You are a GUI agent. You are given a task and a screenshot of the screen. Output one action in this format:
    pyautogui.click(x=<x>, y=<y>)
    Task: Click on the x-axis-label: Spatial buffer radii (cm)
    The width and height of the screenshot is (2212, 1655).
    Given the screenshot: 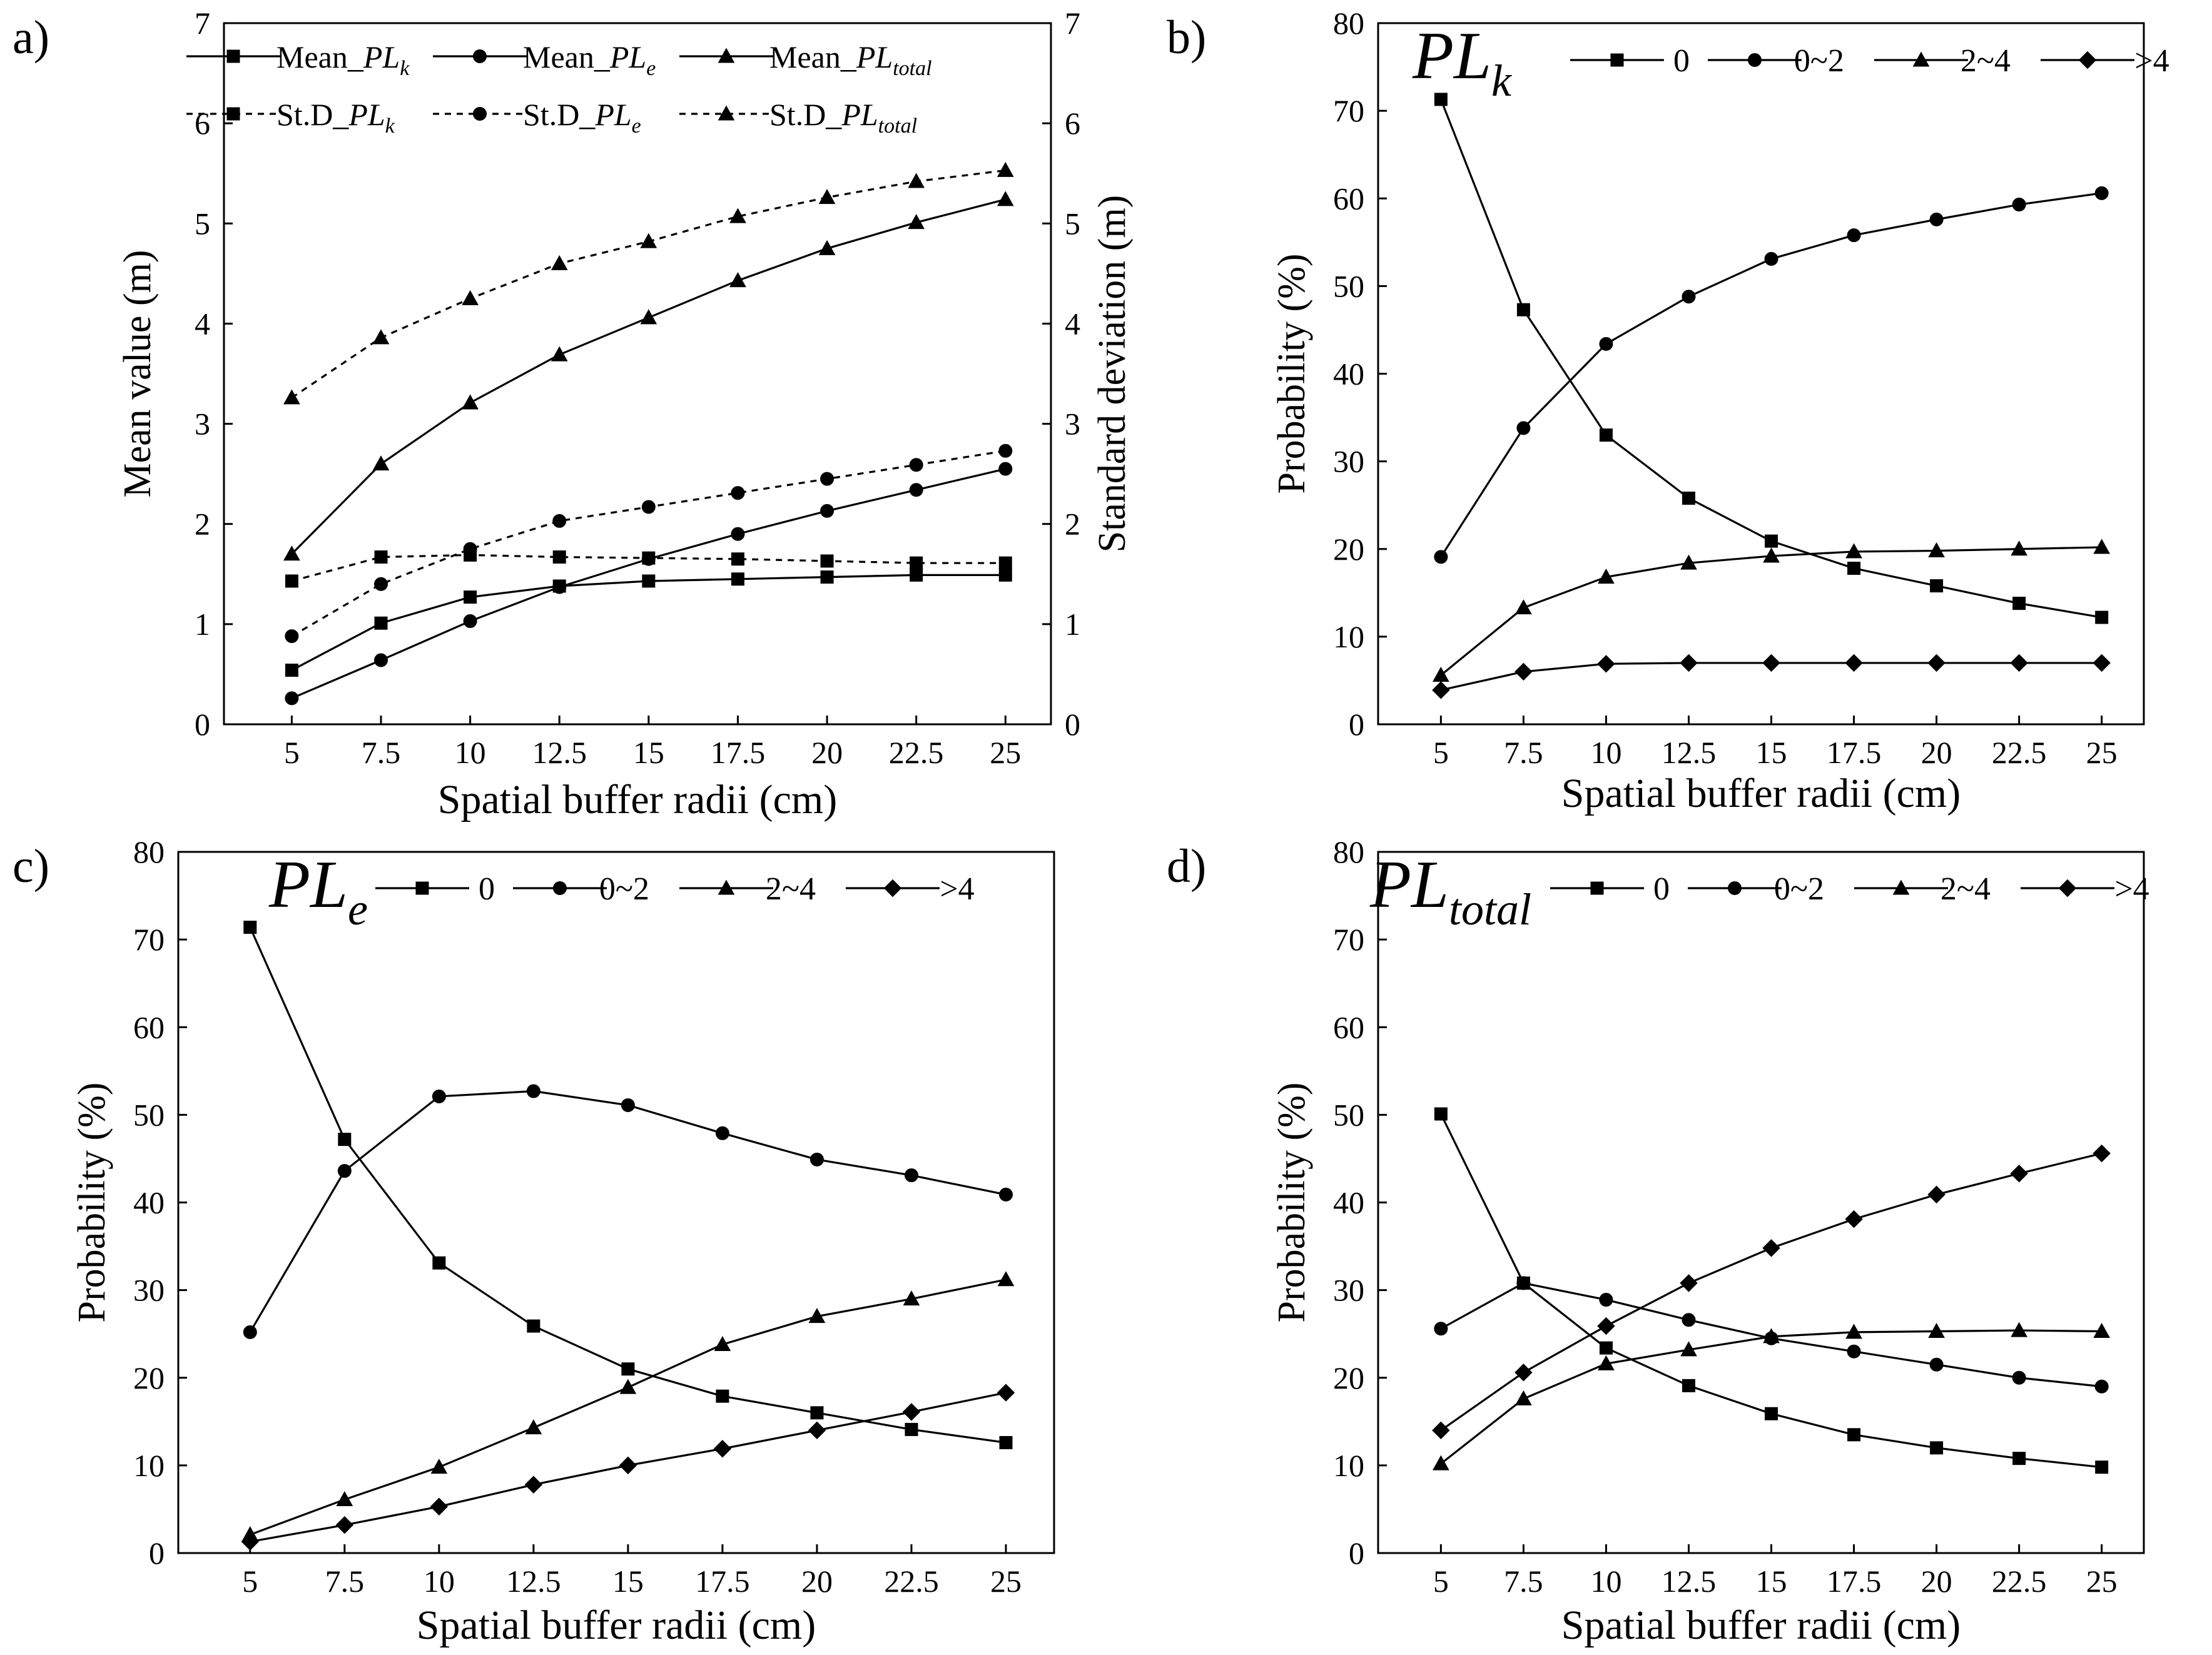 What is the action you would take?
    pyautogui.click(x=637, y=799)
    